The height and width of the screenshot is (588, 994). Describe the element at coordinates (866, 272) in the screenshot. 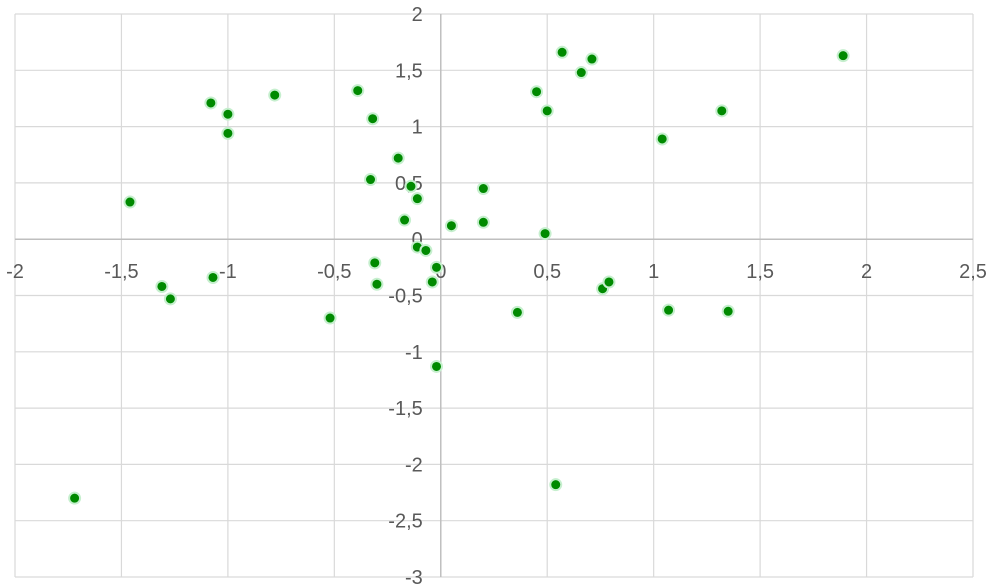

I see `x-tick-label: 2` at that location.